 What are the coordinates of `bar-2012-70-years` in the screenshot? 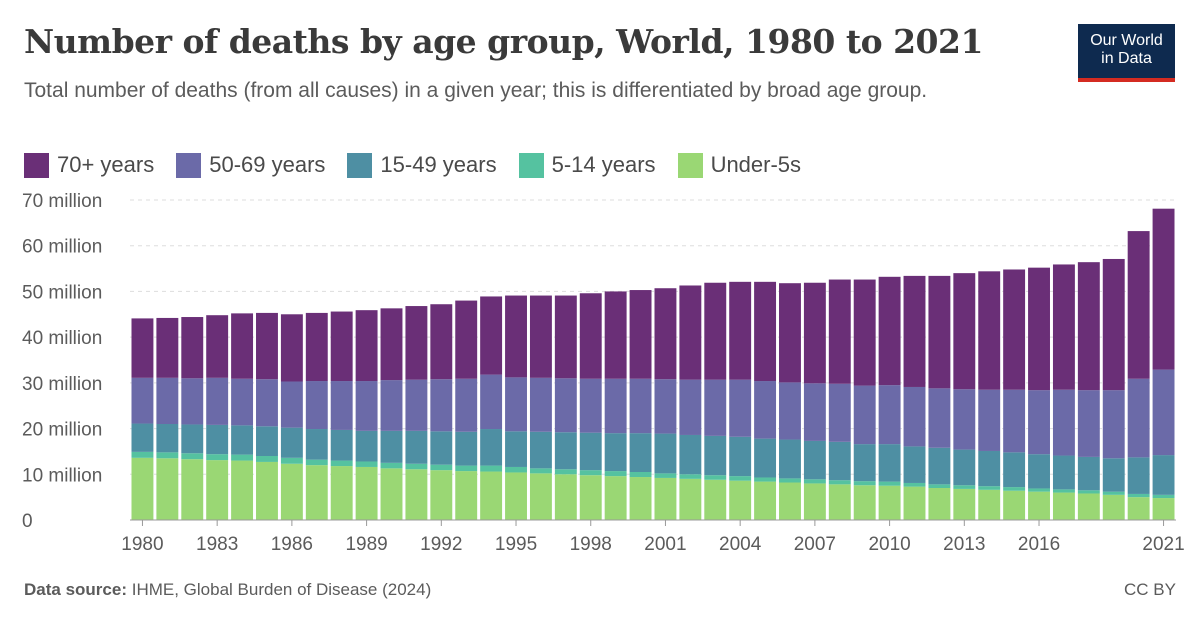 It's located at (939, 332).